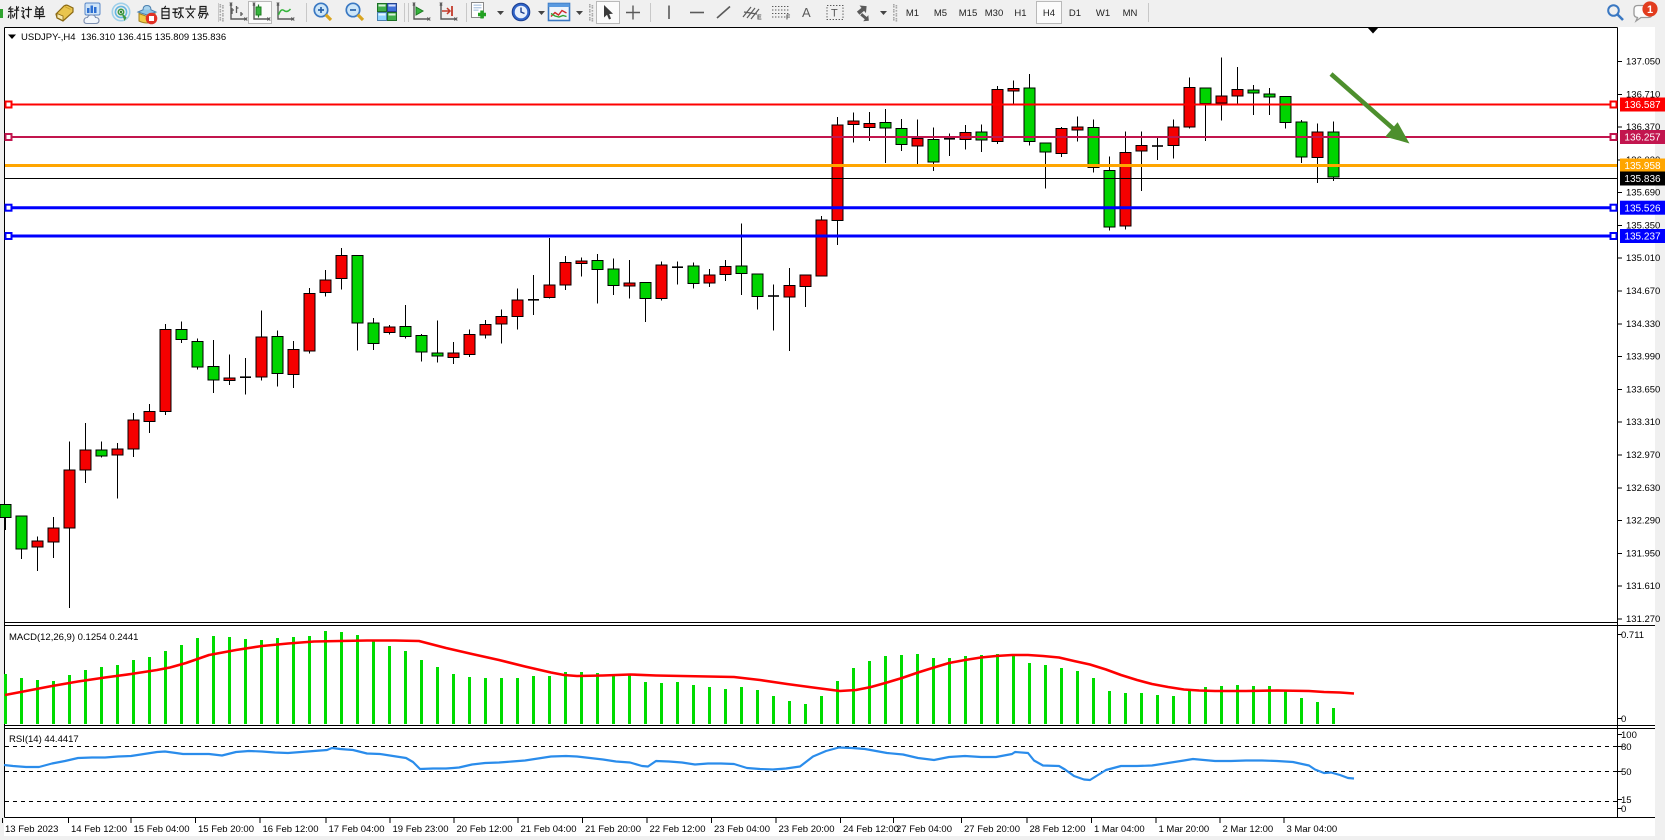  Describe the element at coordinates (226, 829) in the screenshot. I see `svg-text: 15 Feb 20:00` at that location.